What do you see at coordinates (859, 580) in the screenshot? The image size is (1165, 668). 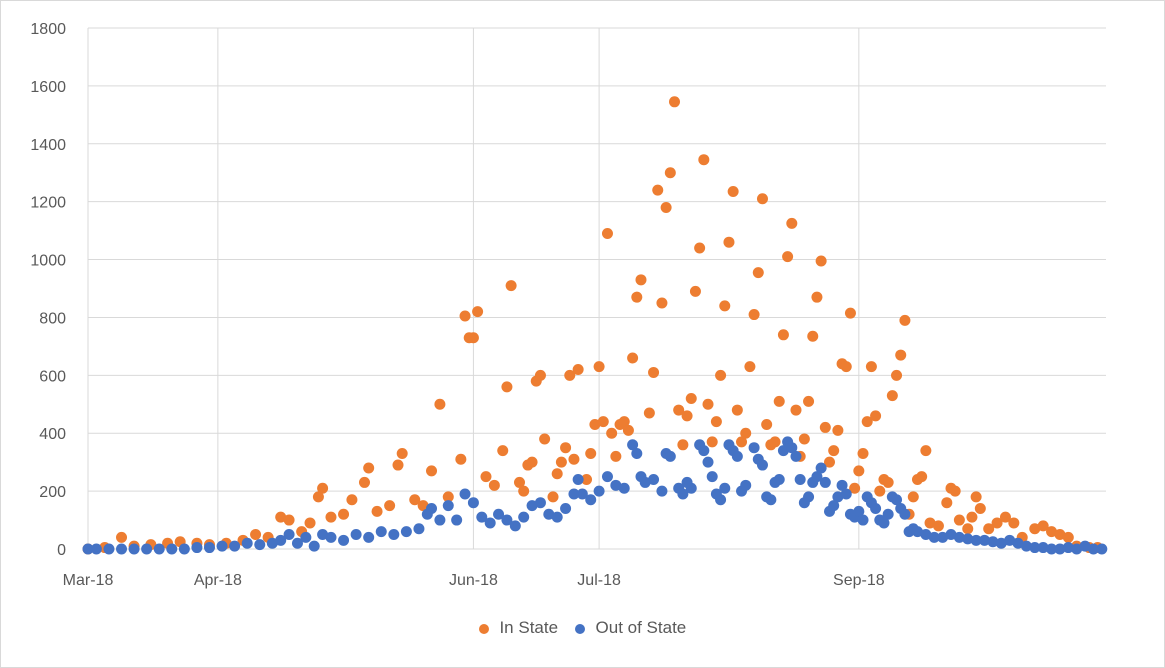 I see `x-tick-label: Sep-18` at bounding box center [859, 580].